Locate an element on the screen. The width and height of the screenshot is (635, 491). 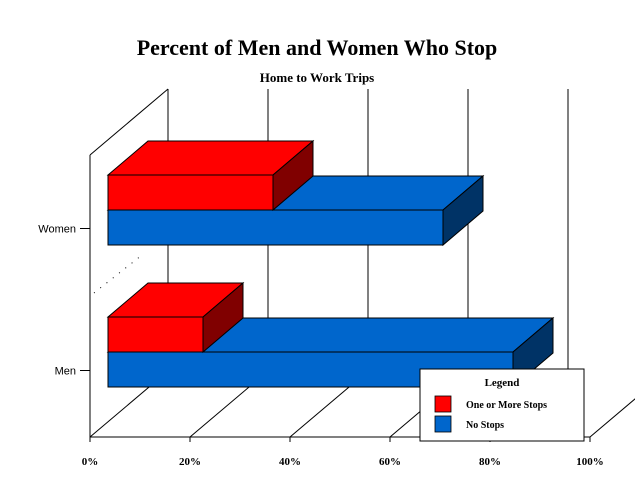
x-tick-label-4: 80% is located at coordinates (490, 462).